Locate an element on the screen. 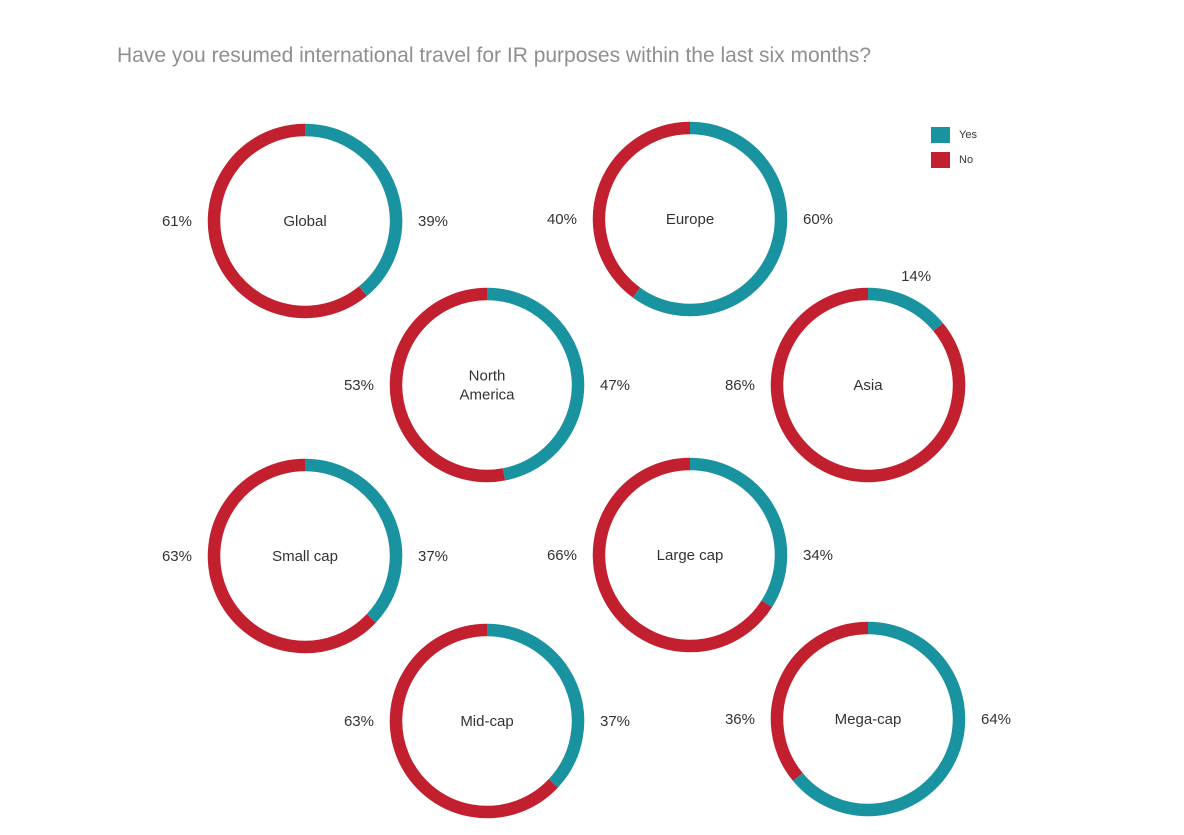 The height and width of the screenshot is (835, 1184). donut-mega-cap-yes-value-label: 64% is located at coordinates (996, 719).